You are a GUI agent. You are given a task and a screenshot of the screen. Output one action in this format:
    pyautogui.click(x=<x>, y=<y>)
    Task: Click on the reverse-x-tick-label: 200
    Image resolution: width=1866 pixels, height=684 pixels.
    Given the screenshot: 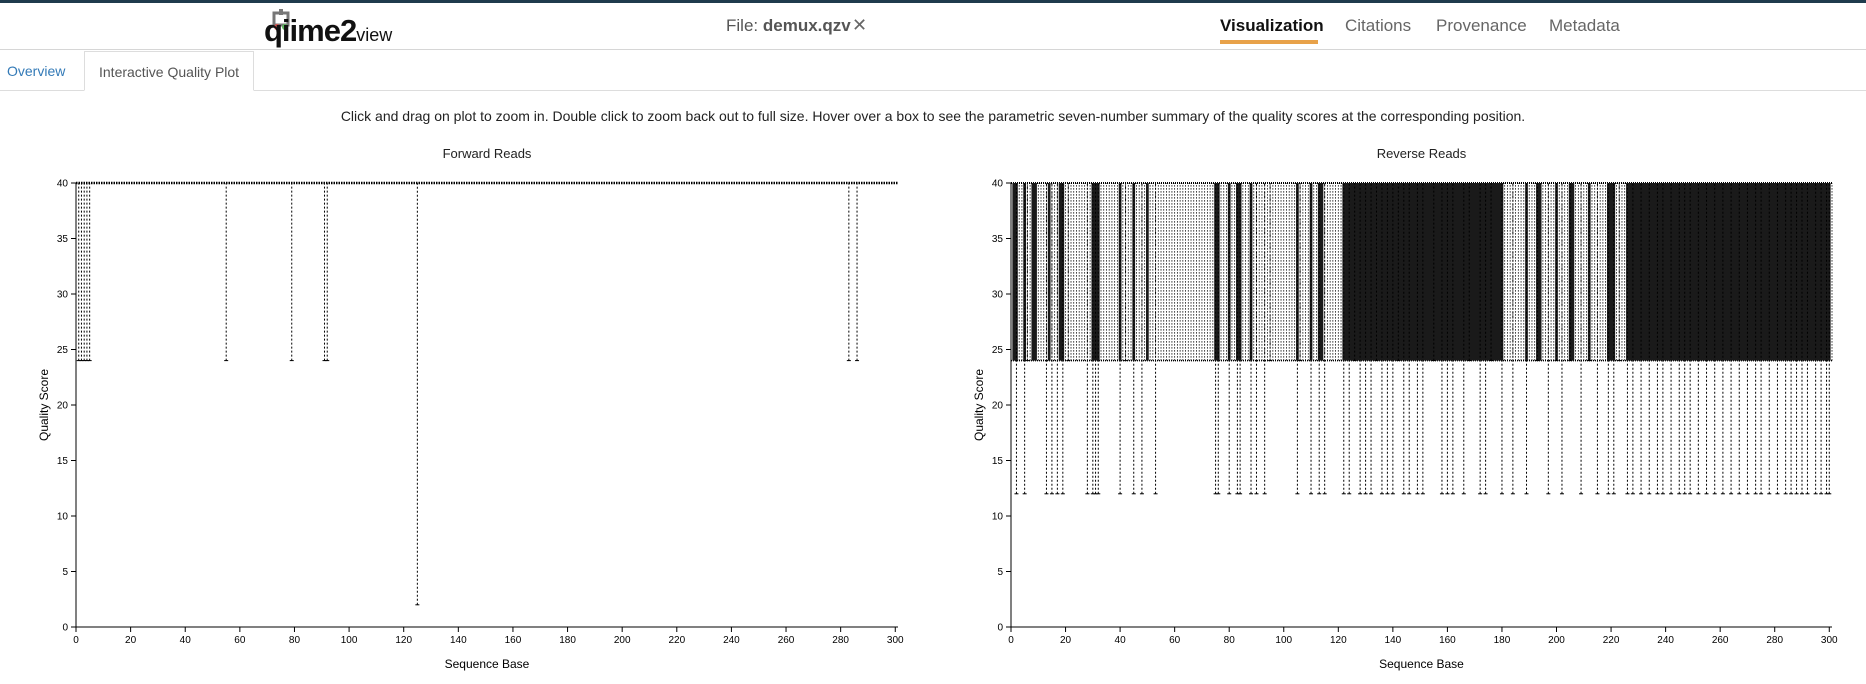 What is the action you would take?
    pyautogui.click(x=1556, y=640)
    